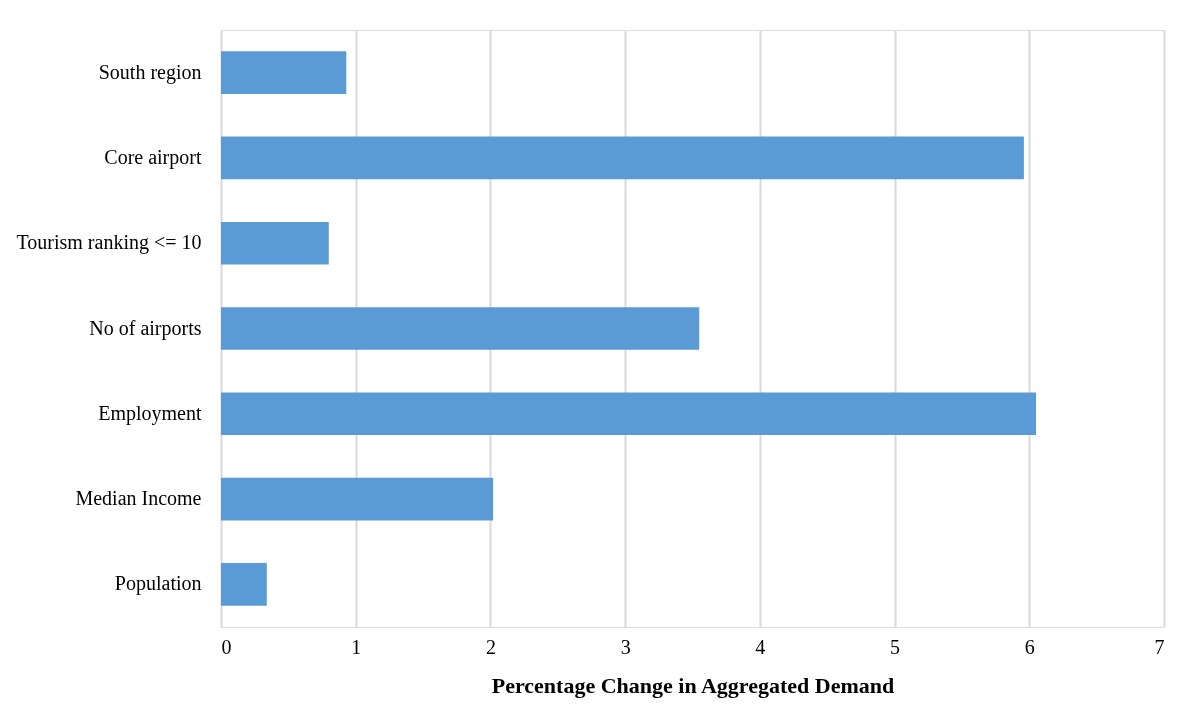 Image resolution: width=1189 pixels, height=704 pixels. What do you see at coordinates (226, 646) in the screenshot?
I see `x-tick-label: 0` at bounding box center [226, 646].